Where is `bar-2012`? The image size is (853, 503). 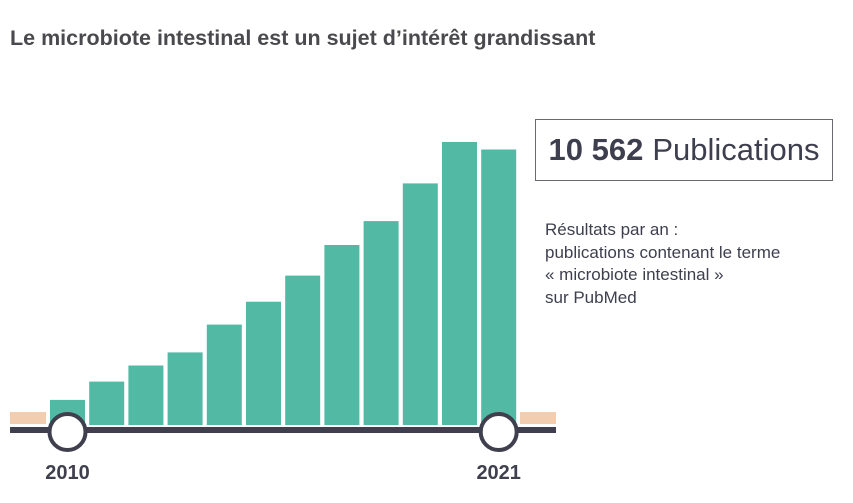
bar-2012 is located at coordinates (146, 395).